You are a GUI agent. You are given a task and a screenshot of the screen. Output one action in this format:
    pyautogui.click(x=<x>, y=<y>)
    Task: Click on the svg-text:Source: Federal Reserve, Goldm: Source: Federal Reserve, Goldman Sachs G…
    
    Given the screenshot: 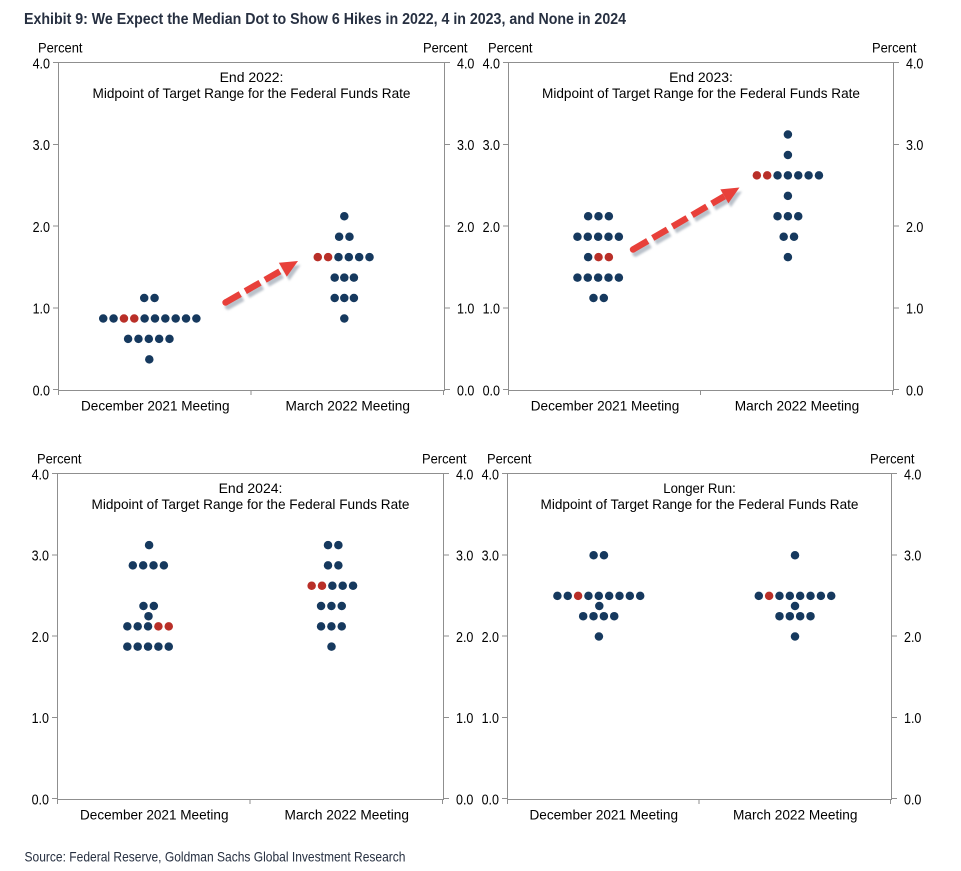 What is the action you would take?
    pyautogui.click(x=215, y=857)
    